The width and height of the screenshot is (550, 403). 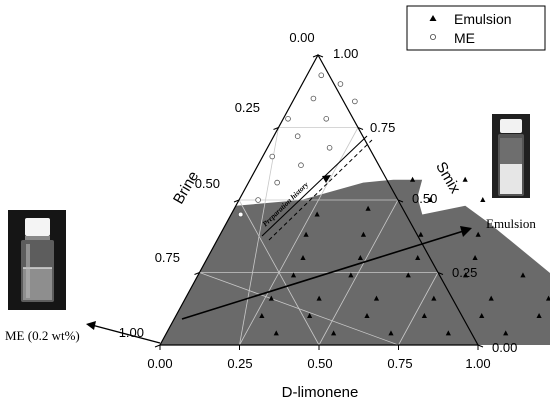 What do you see at coordinates (301, 37) in the screenshot?
I see `left-tick-0: 0.00` at bounding box center [301, 37].